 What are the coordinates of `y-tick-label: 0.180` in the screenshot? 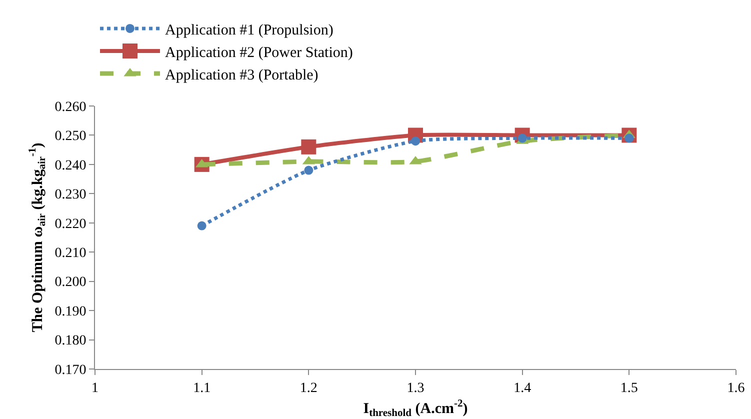 It's located at (70, 341).